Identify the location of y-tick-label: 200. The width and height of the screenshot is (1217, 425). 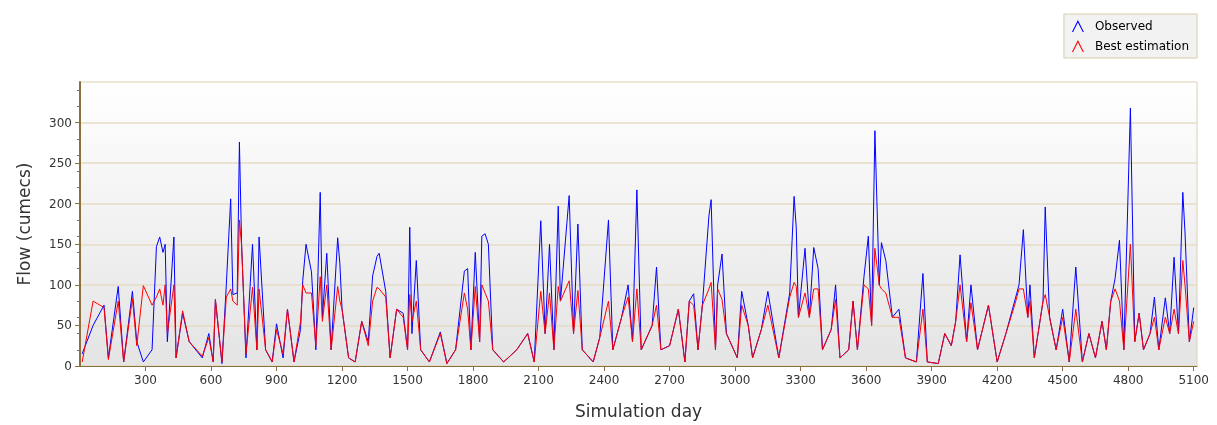
(60, 203).